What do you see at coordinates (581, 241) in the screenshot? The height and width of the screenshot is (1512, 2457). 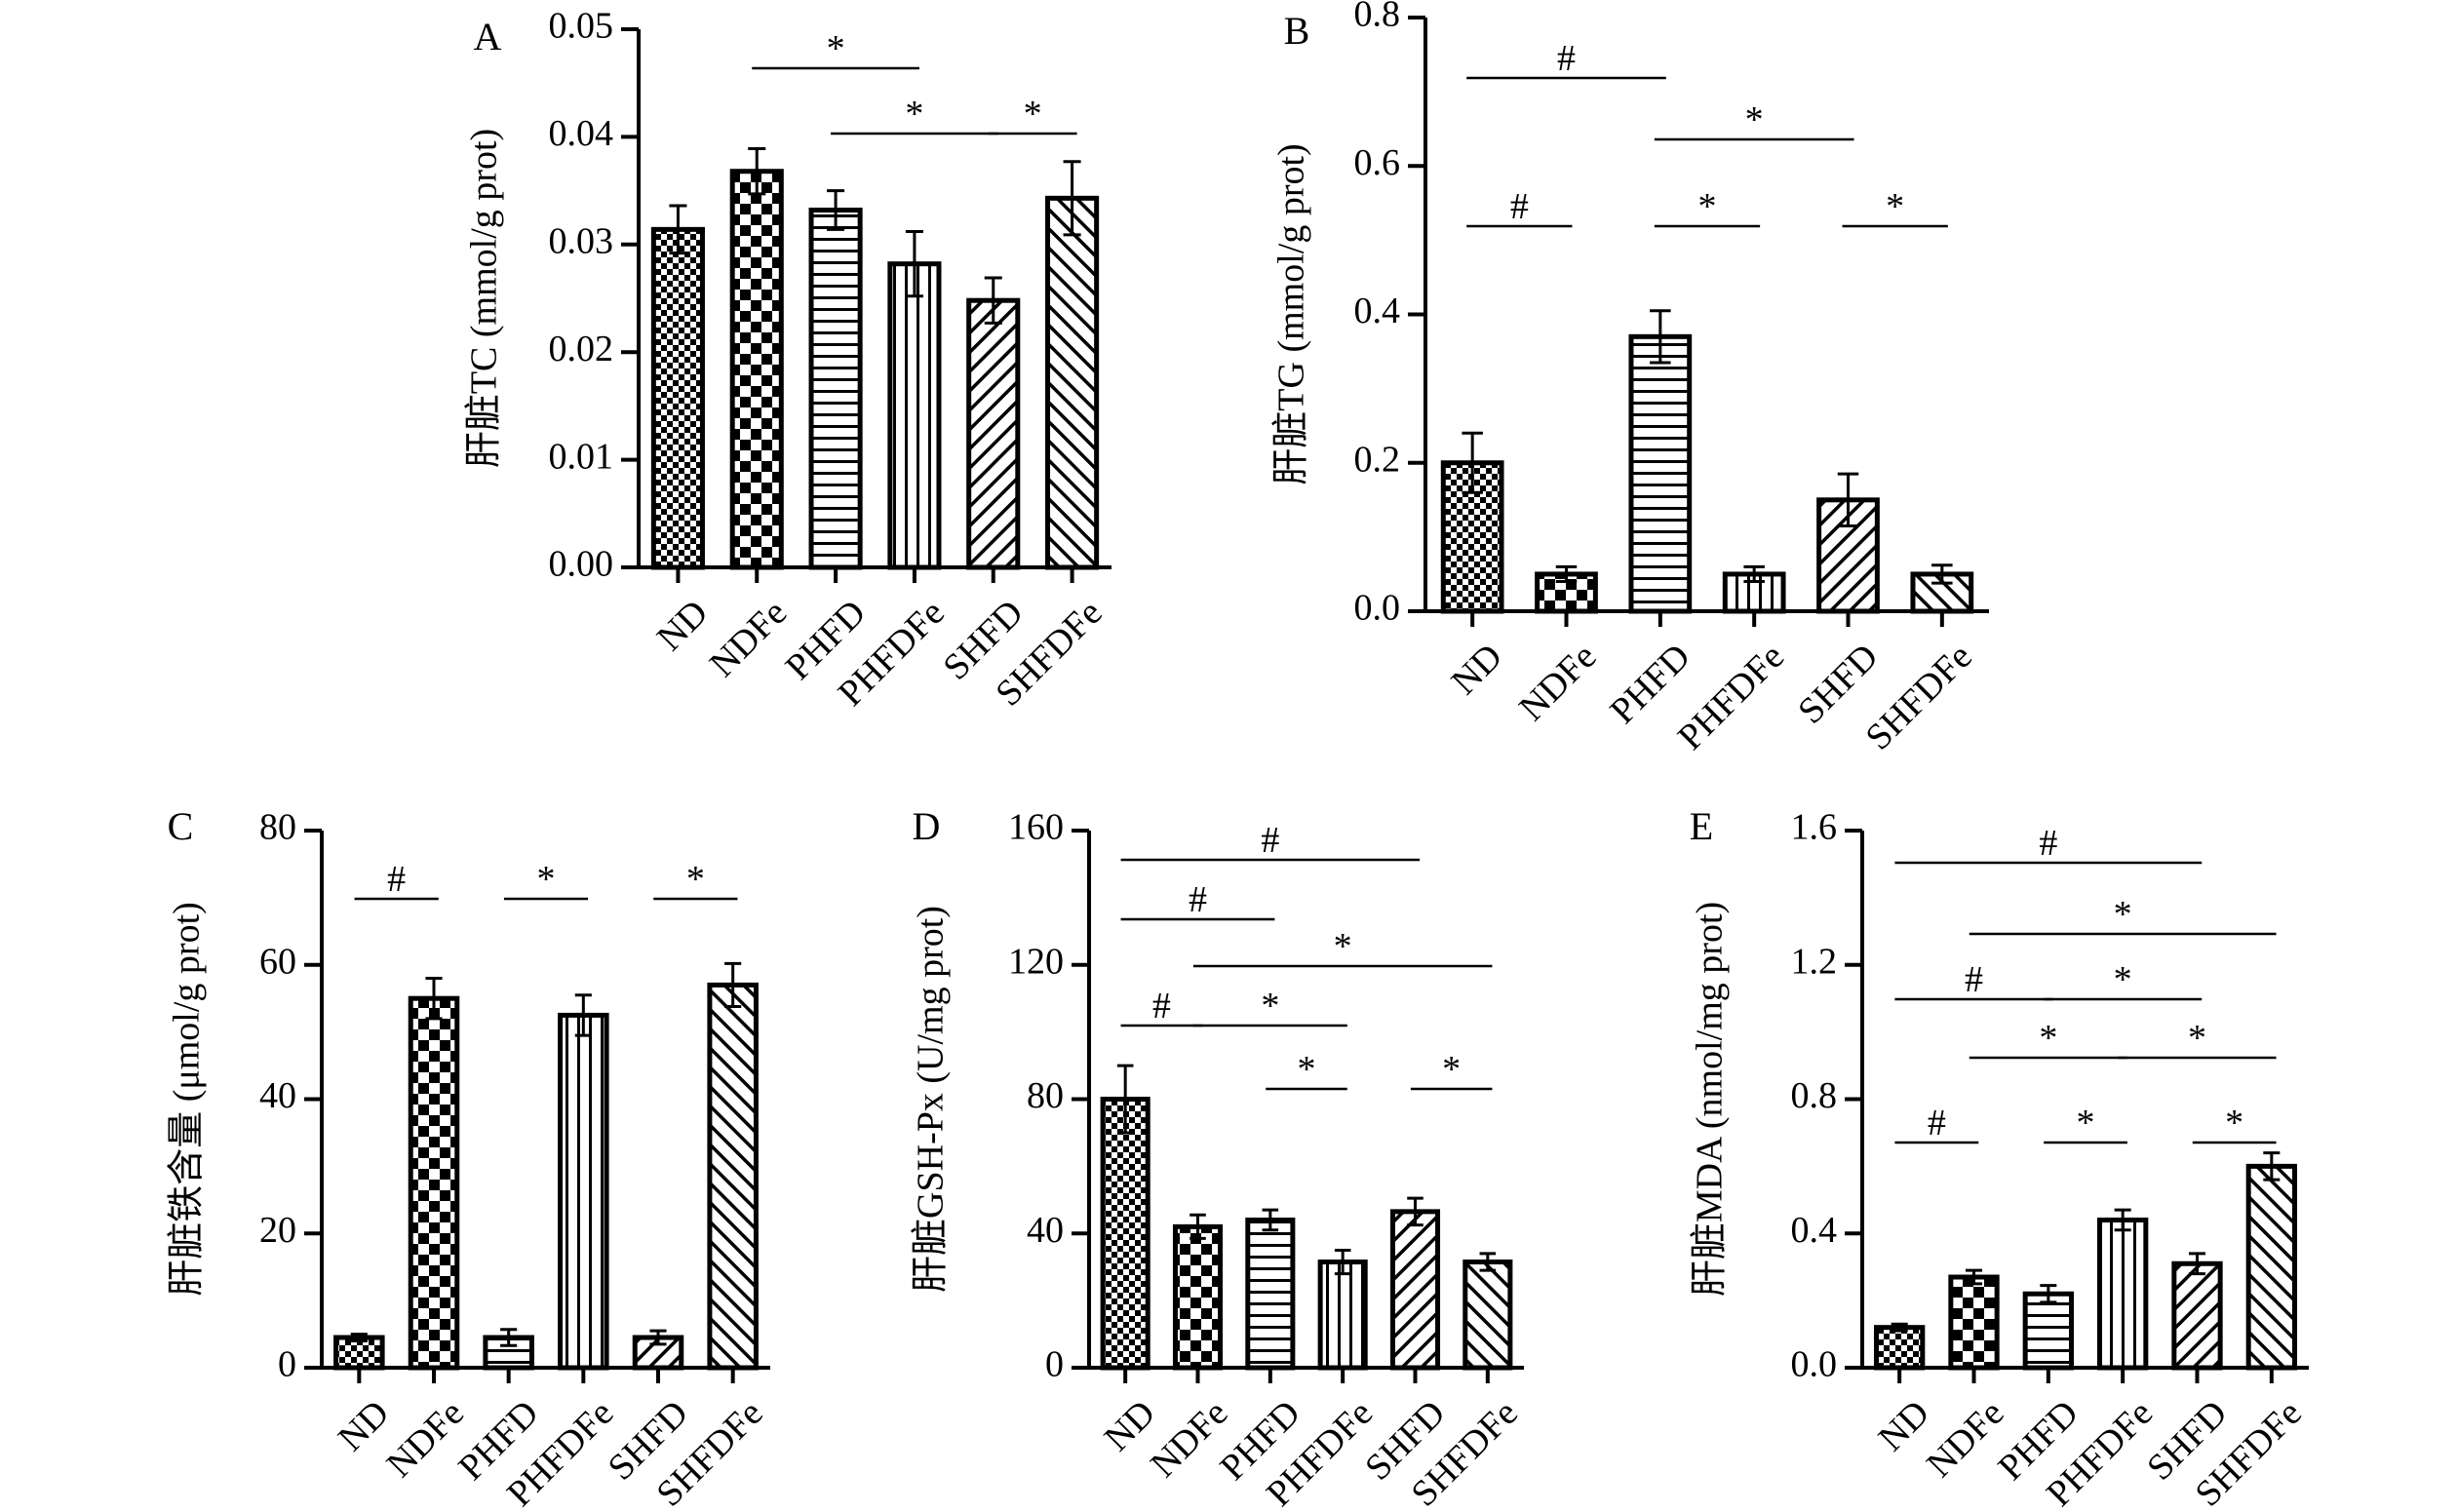 I see `y-tick-label: 0.03` at bounding box center [581, 241].